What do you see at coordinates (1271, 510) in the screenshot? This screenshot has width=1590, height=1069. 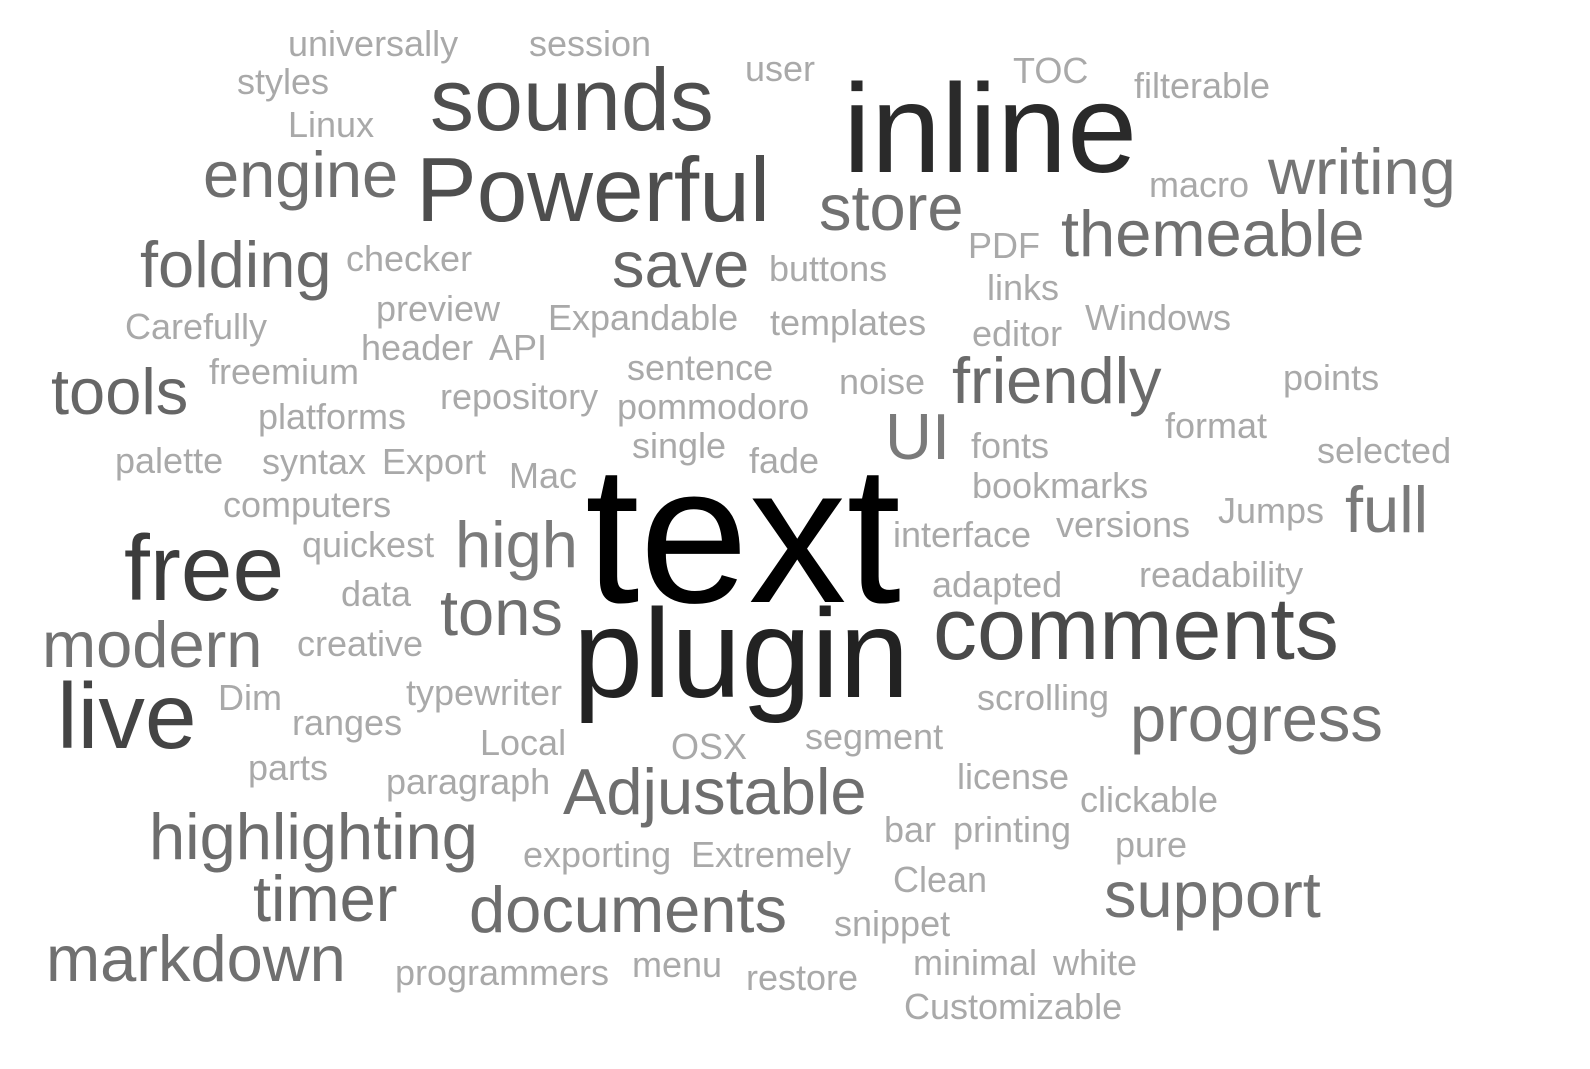 I see `word-jumps: Jumps` at bounding box center [1271, 510].